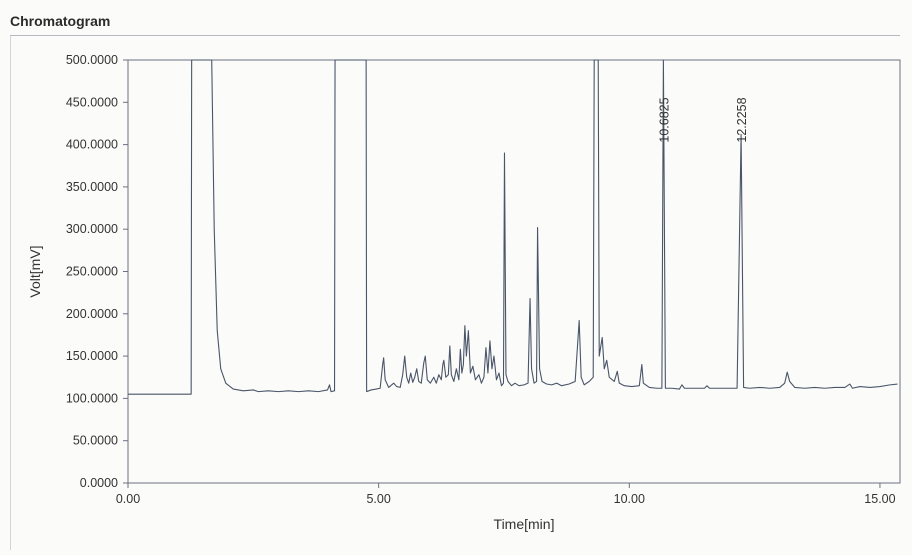 The height and width of the screenshot is (555, 912). What do you see at coordinates (92, 272) in the screenshot?
I see `y-tick-label: 250.0000` at bounding box center [92, 272].